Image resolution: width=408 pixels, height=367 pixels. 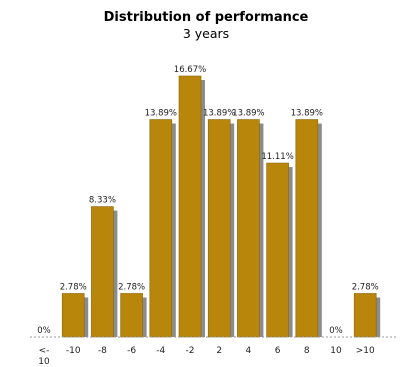 I want to click on x-tick-label: 8, so click(x=307, y=351).